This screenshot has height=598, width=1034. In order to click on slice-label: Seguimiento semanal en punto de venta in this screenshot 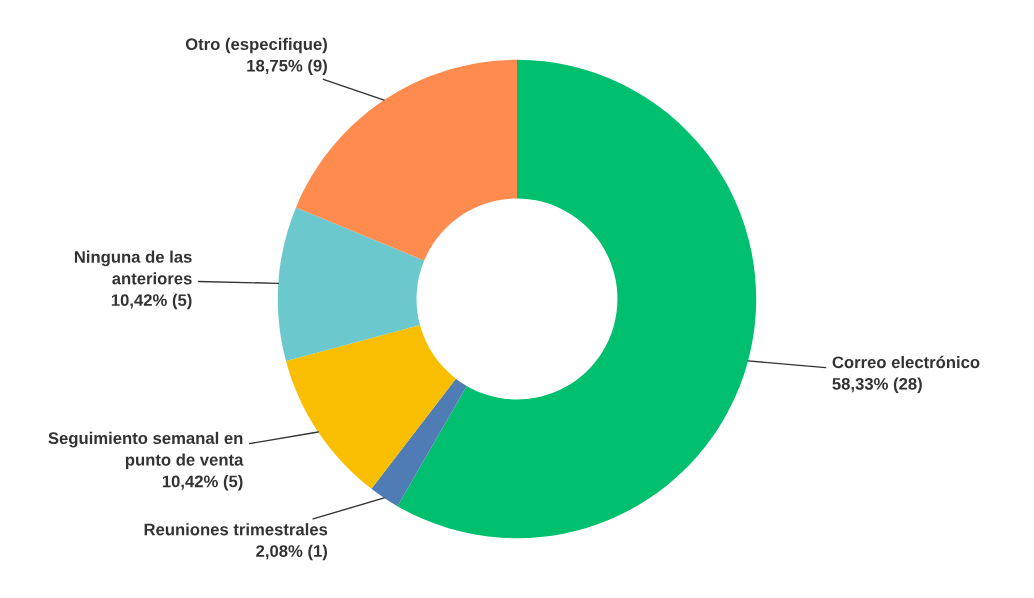, I will do `click(146, 450)`.